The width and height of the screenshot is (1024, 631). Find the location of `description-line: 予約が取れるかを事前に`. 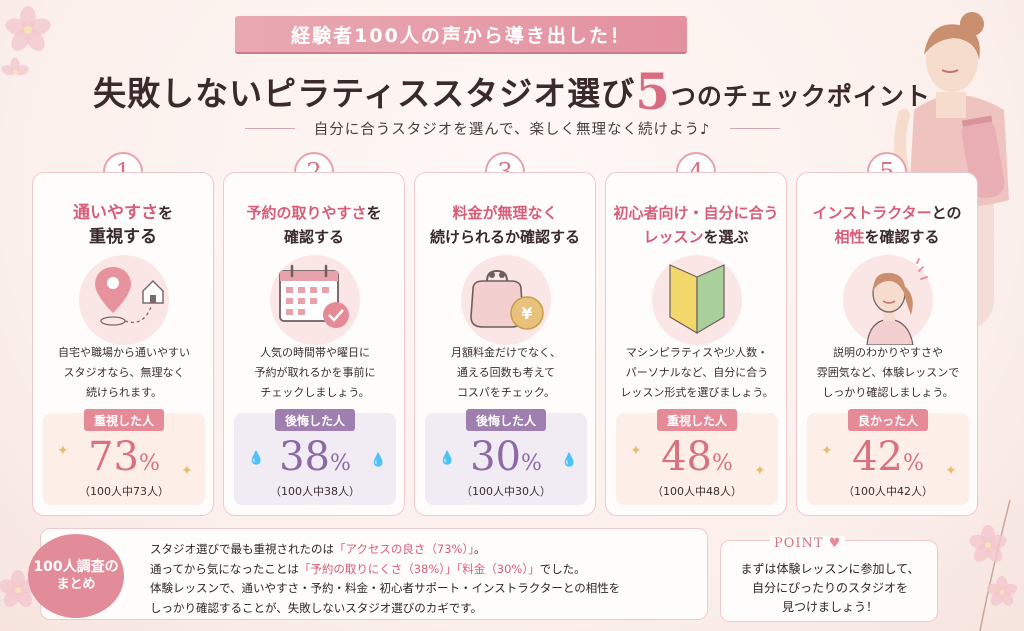

description-line: 予約が取れるかを事前に is located at coordinates (315, 372).